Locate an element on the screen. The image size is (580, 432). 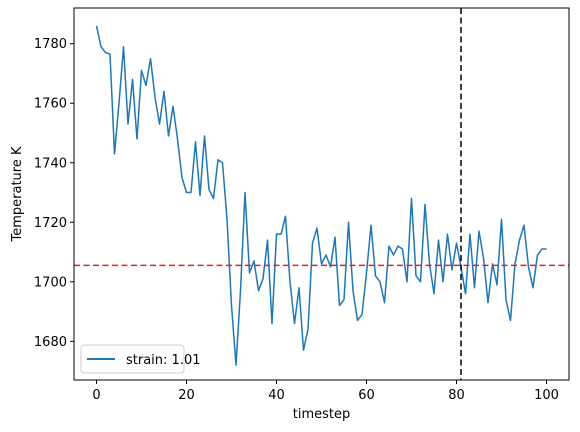
legend-label: strain: 1.01 is located at coordinates (163, 360).